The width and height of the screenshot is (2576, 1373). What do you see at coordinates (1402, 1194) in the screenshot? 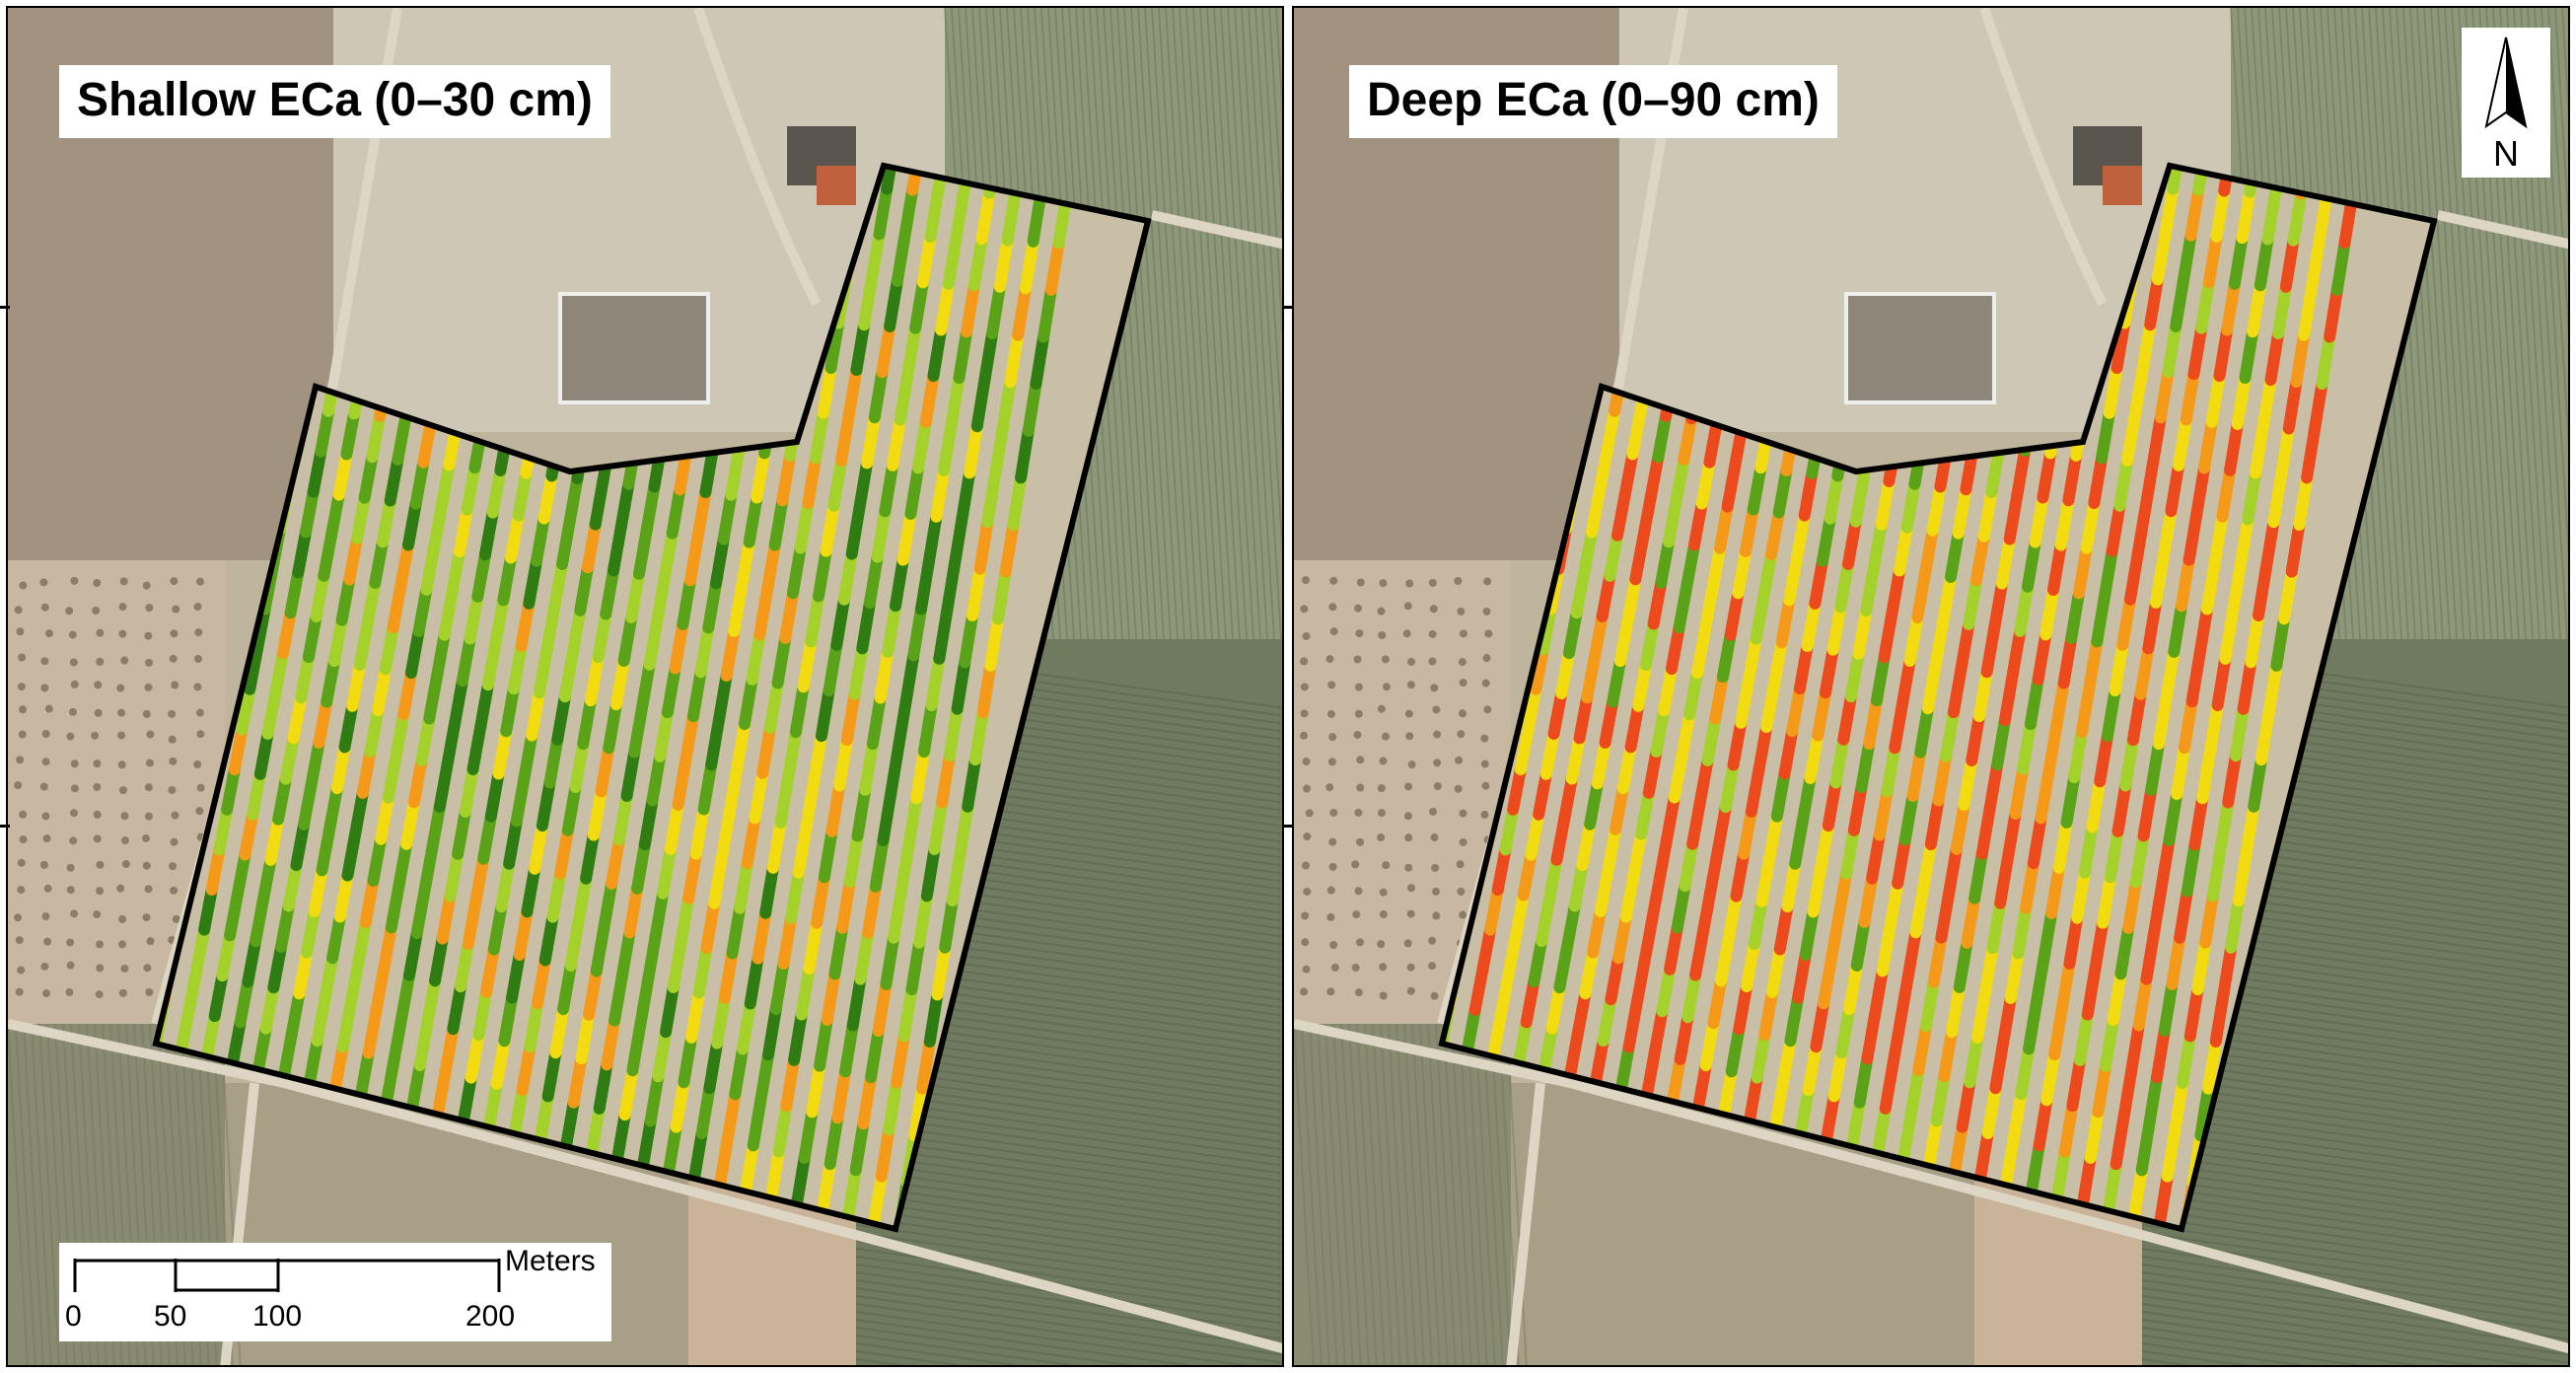
I see `parcel-southwest-vineyard` at bounding box center [1402, 1194].